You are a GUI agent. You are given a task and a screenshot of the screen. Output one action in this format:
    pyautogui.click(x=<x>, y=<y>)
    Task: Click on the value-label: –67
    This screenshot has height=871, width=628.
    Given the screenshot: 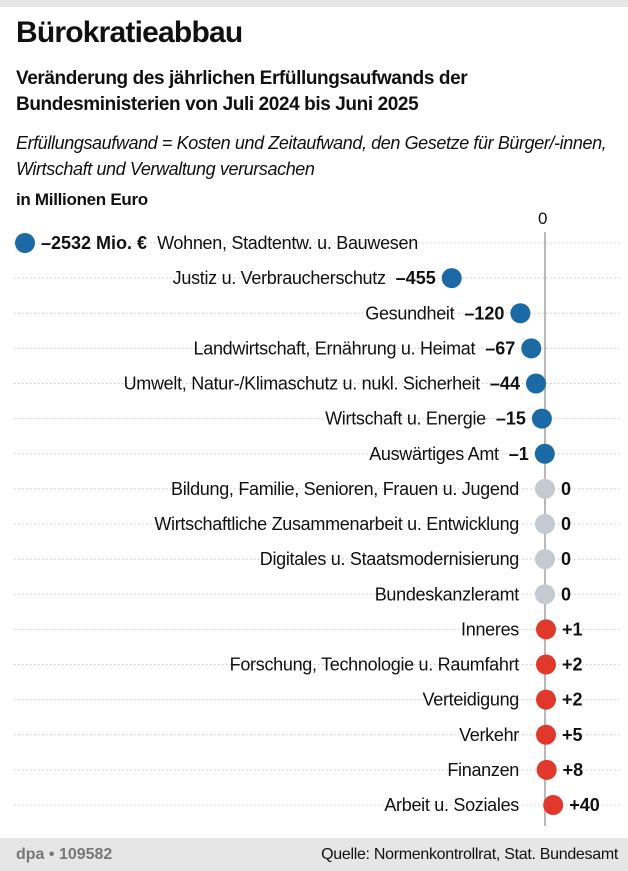 What is the action you would take?
    pyautogui.click(x=500, y=348)
    